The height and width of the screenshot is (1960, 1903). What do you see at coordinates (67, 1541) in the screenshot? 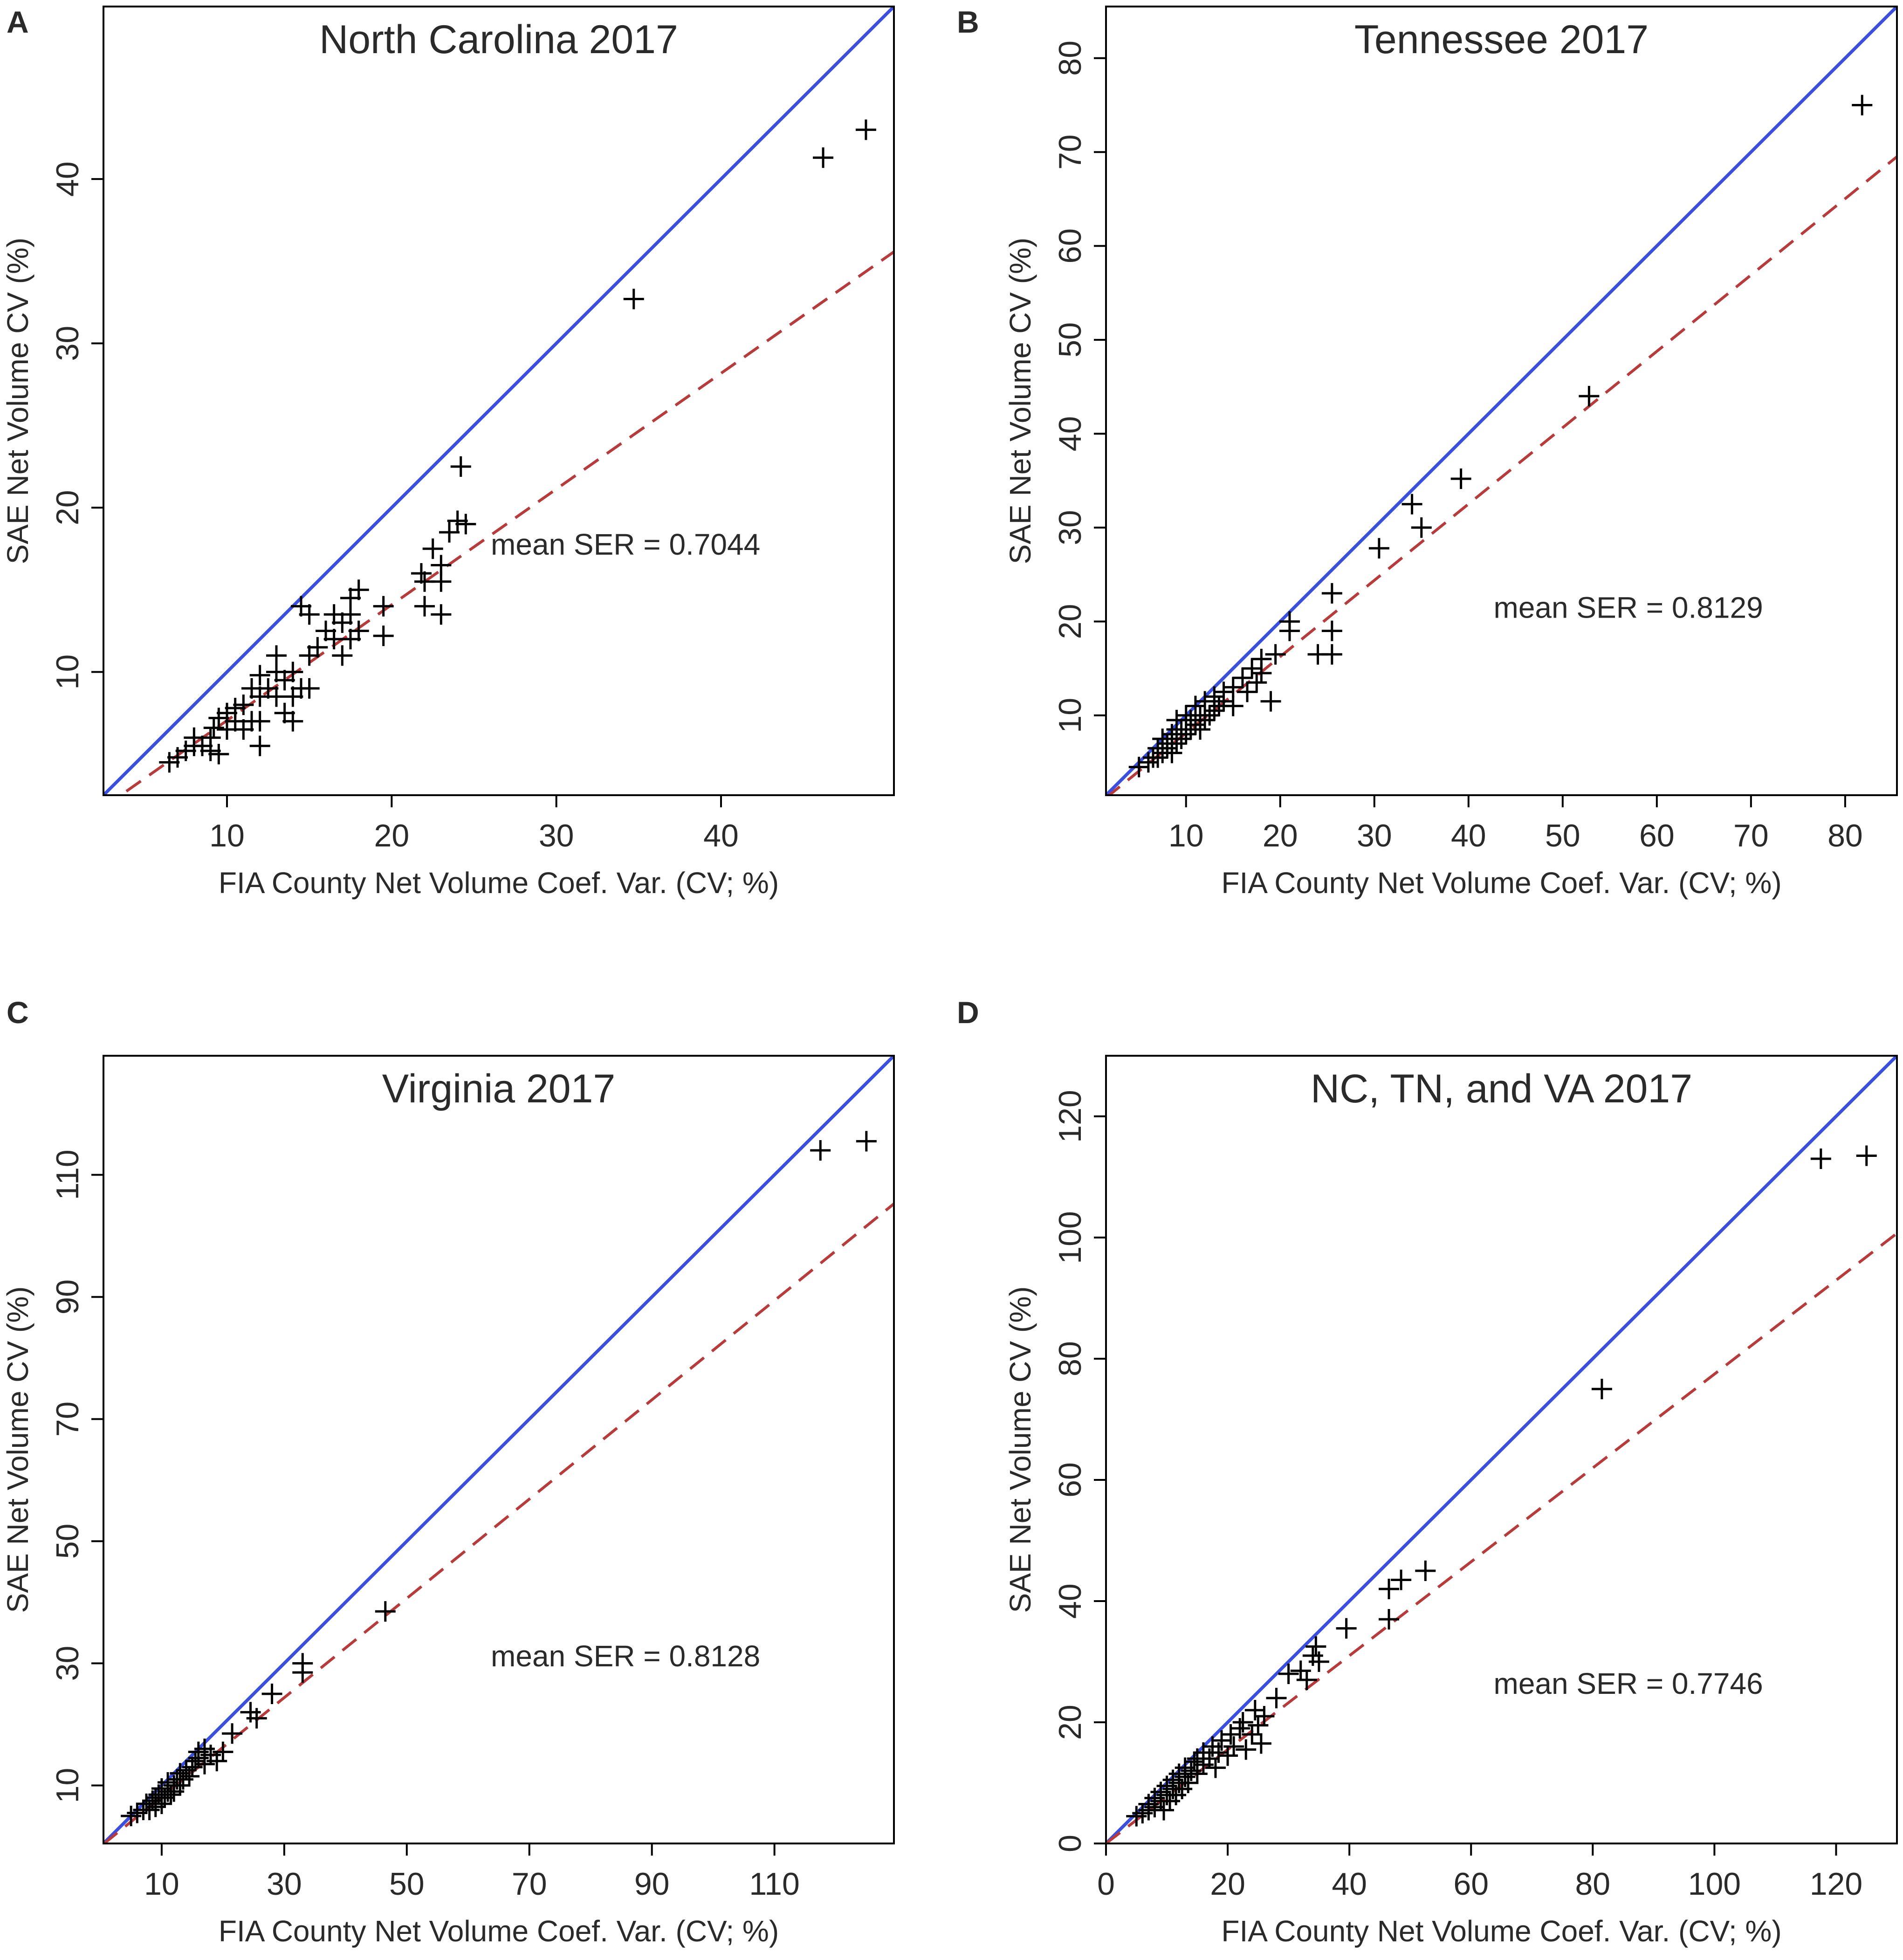
I see `y-tick-label: 50` at bounding box center [67, 1541].